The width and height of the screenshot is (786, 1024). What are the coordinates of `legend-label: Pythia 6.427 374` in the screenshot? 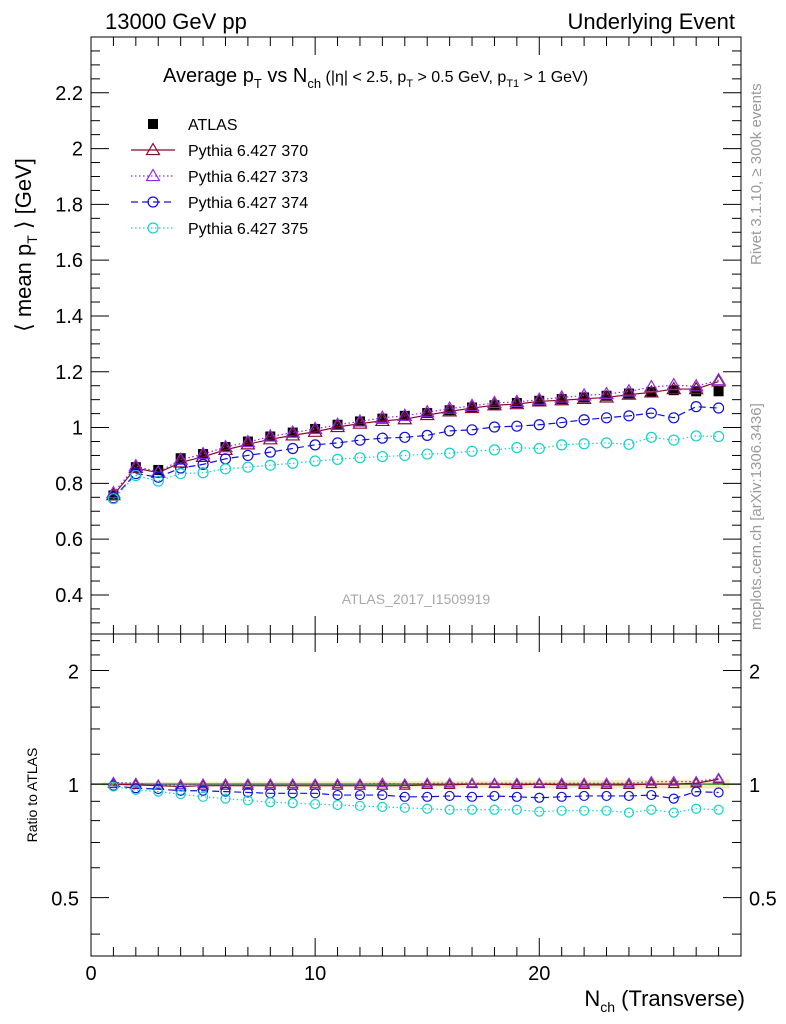 It's located at (248, 203).